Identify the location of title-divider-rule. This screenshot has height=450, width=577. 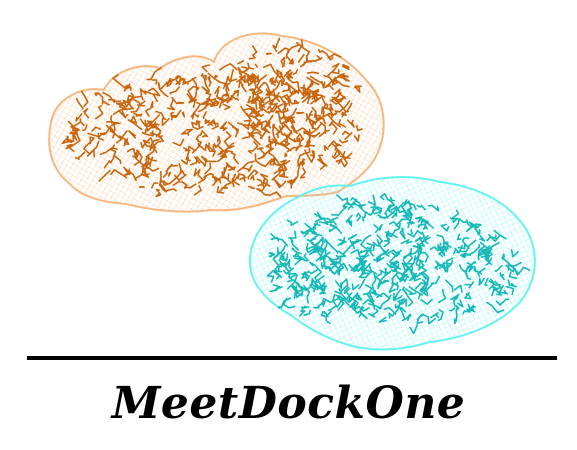
(292, 358).